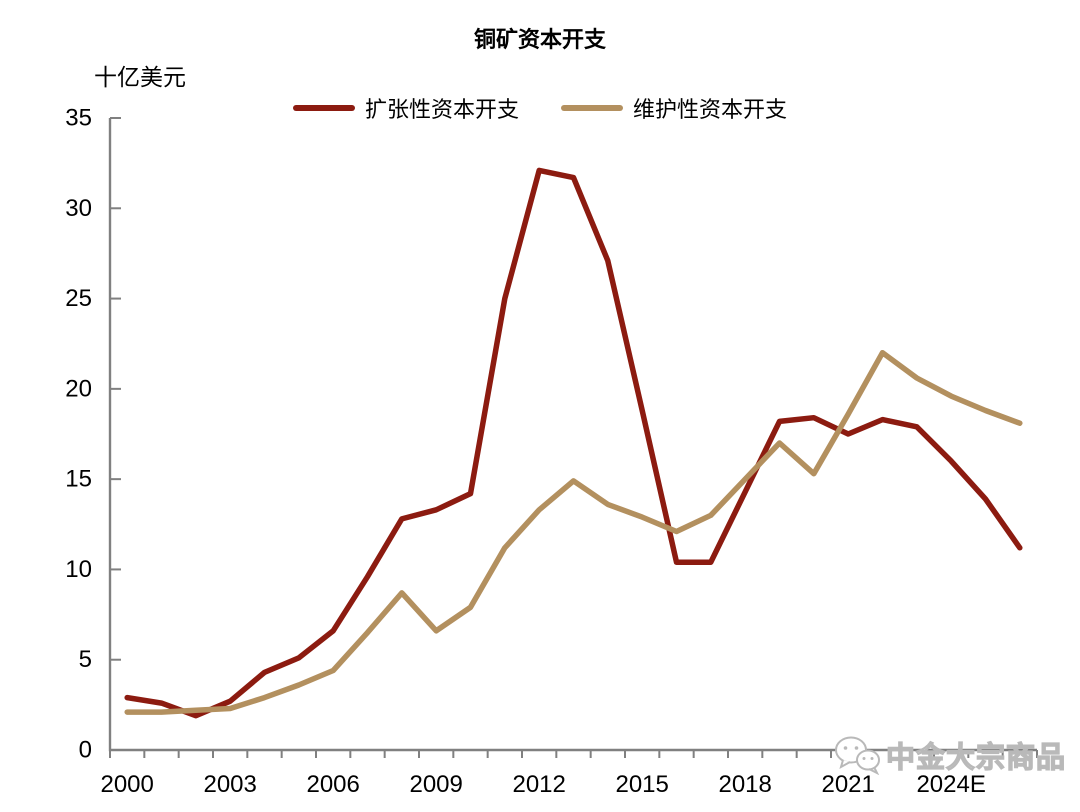 Image resolution: width=1080 pixels, height=812 pixels. What do you see at coordinates (710, 109) in the screenshot?
I see `legend-label-maintenance-capex: 维护性资本开支` at bounding box center [710, 109].